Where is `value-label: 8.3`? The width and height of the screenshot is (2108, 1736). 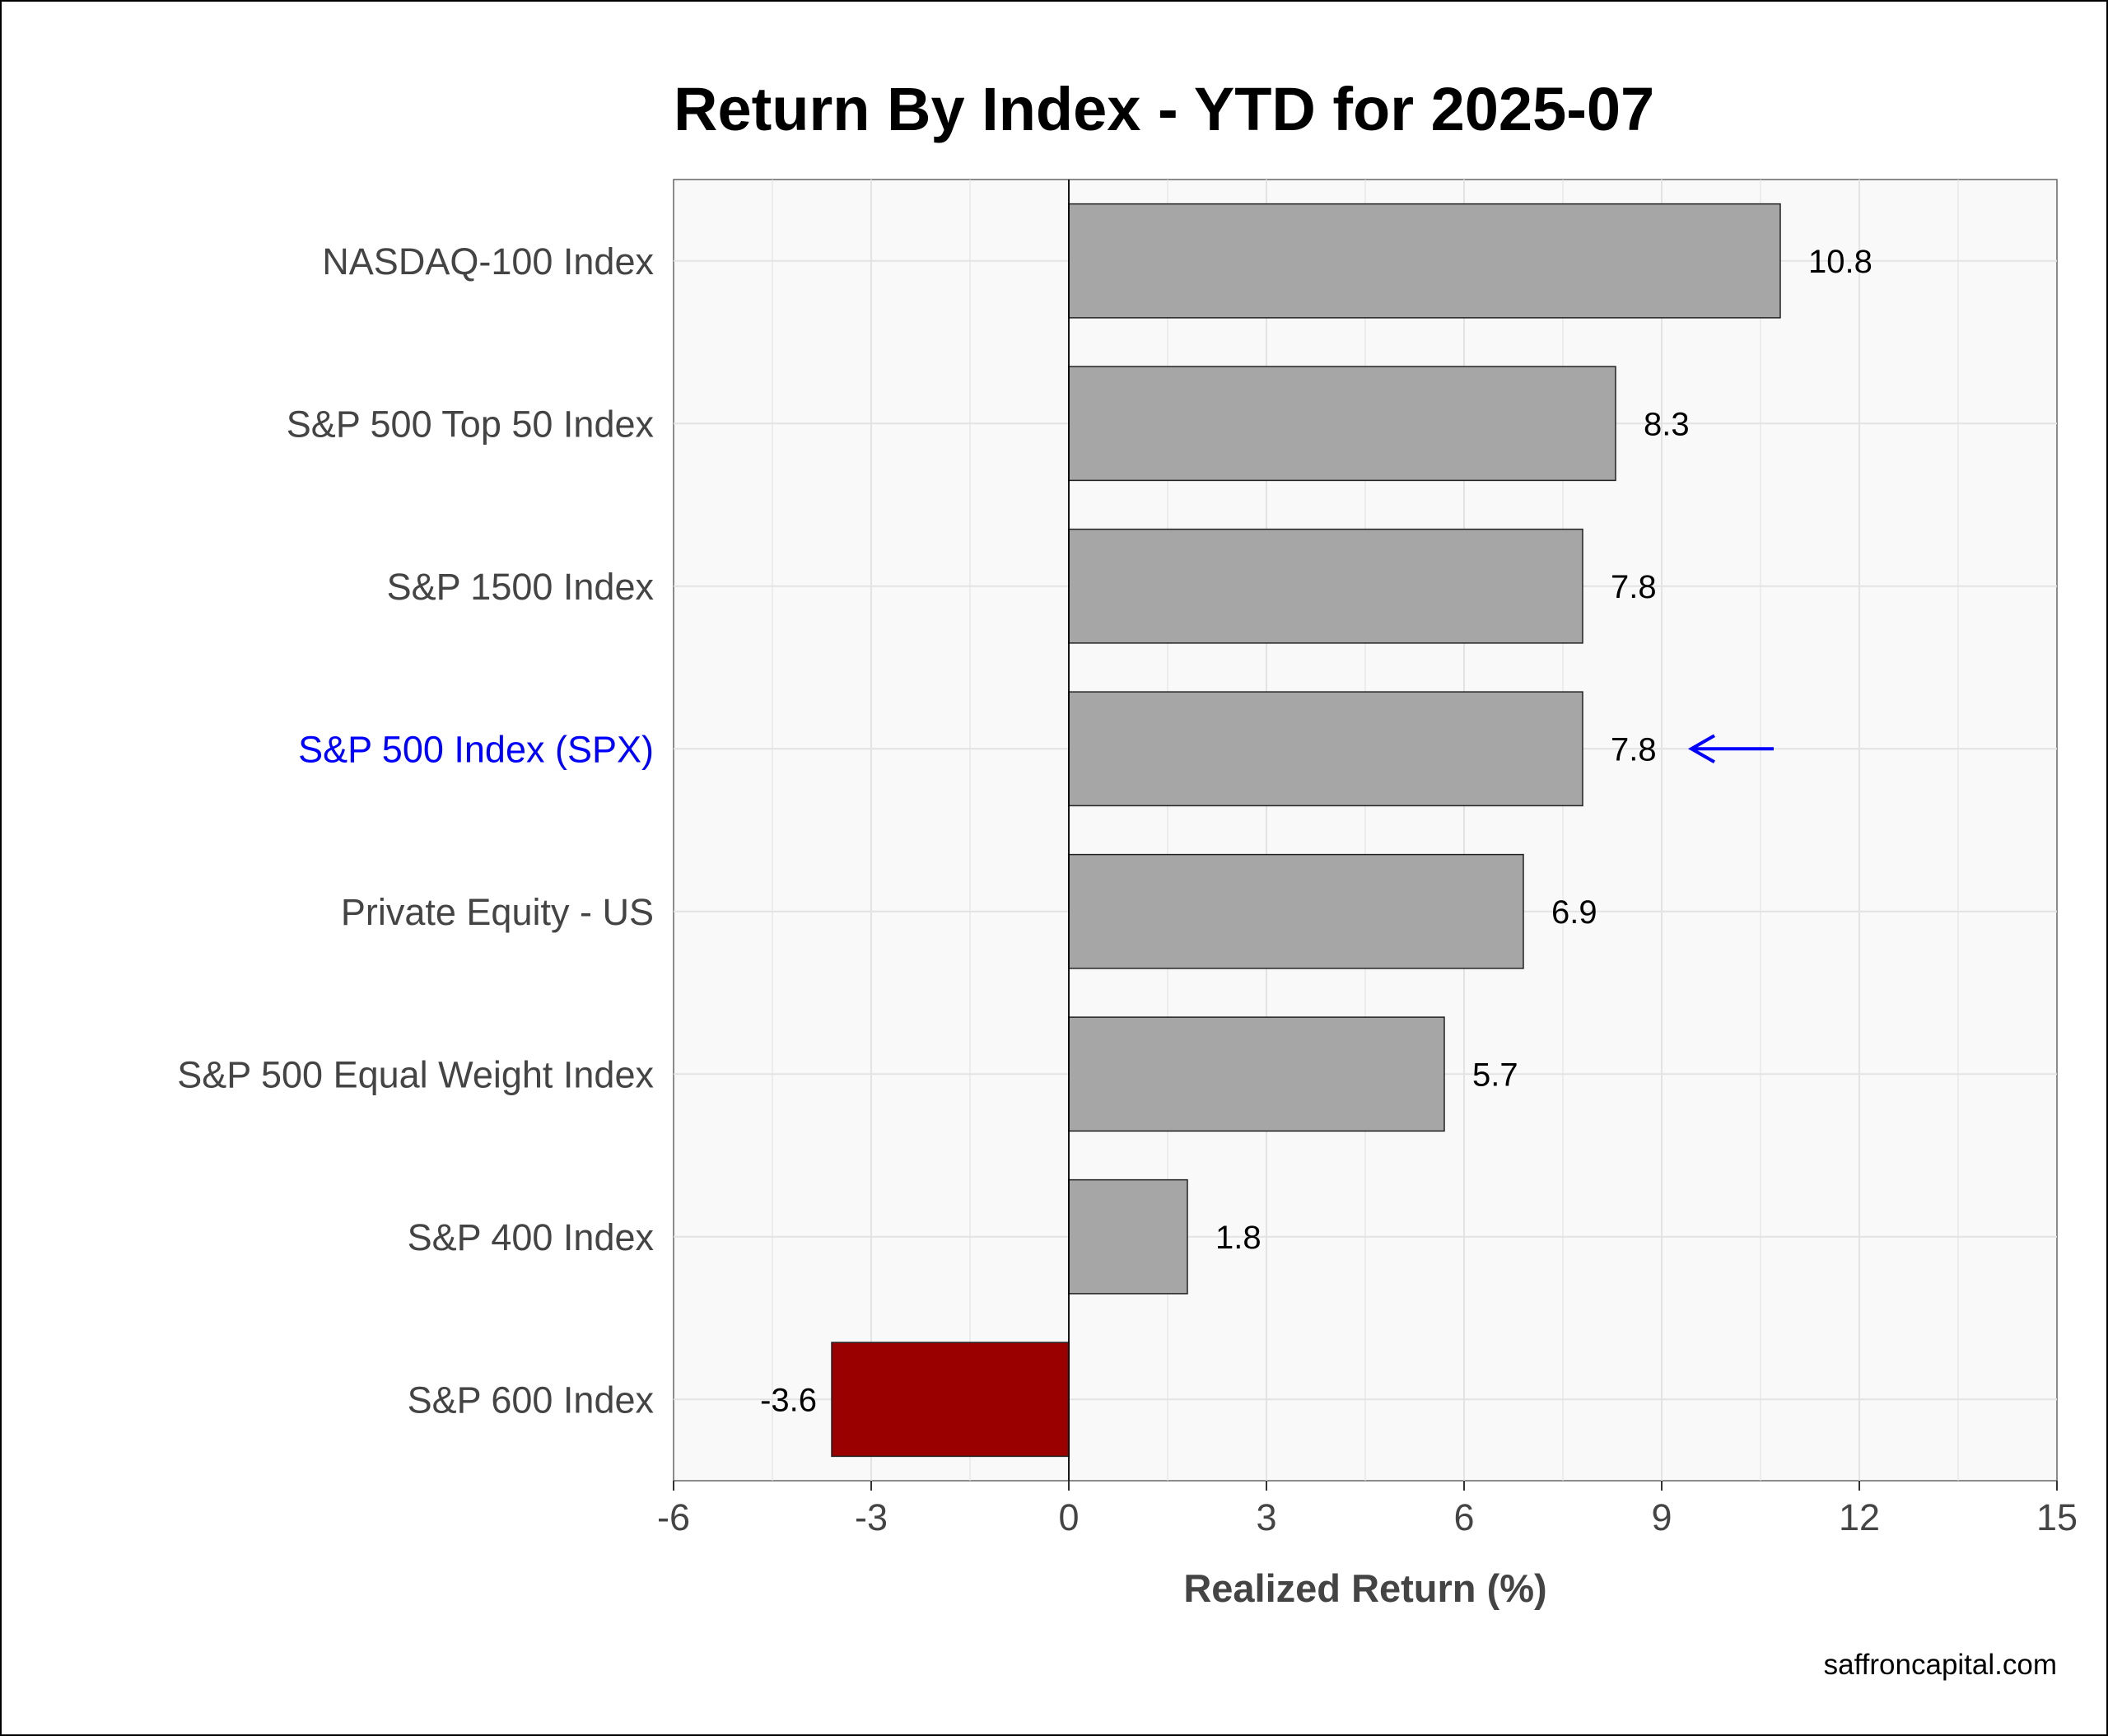
value-label: 8.3 is located at coordinates (1667, 424).